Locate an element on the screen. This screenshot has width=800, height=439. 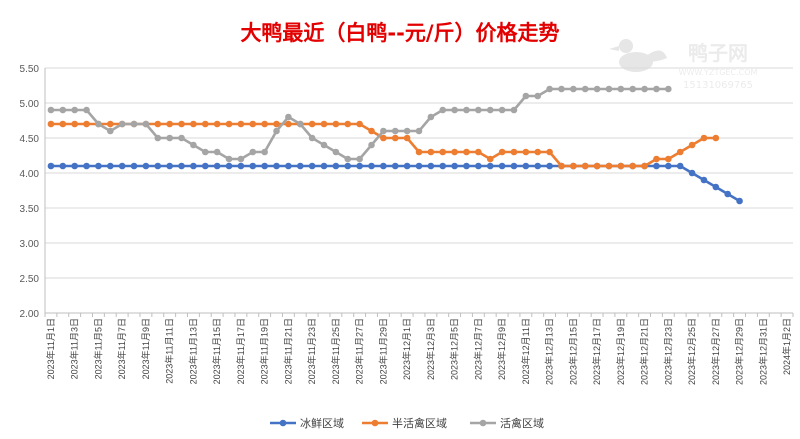
y-tick-label: 5.50 is located at coordinates (30, 69).